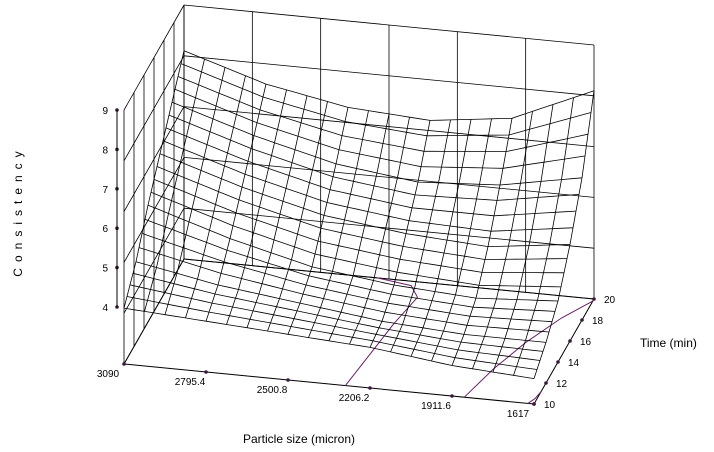 This screenshot has height=452, width=714. I want to click on y-tick-label: 14, so click(574, 363).